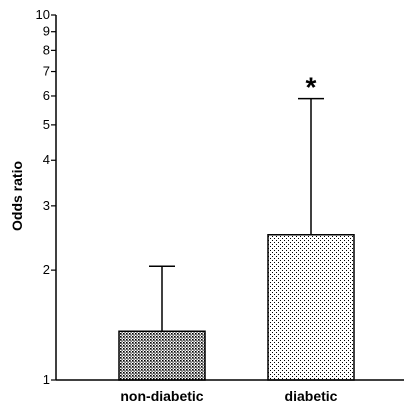  What do you see at coordinates (17, 196) in the screenshot?
I see `y-axis-title: Odds ratio` at bounding box center [17, 196].